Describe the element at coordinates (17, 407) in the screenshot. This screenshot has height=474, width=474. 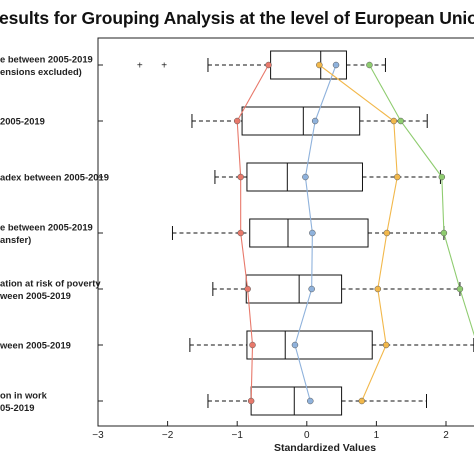
I see `category-label: 05-2019` at that location.